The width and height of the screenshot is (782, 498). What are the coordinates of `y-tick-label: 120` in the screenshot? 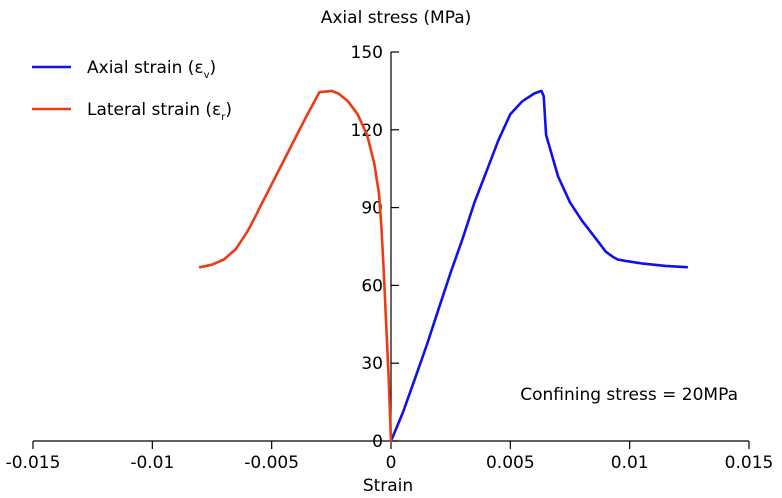 It's located at (367, 131).